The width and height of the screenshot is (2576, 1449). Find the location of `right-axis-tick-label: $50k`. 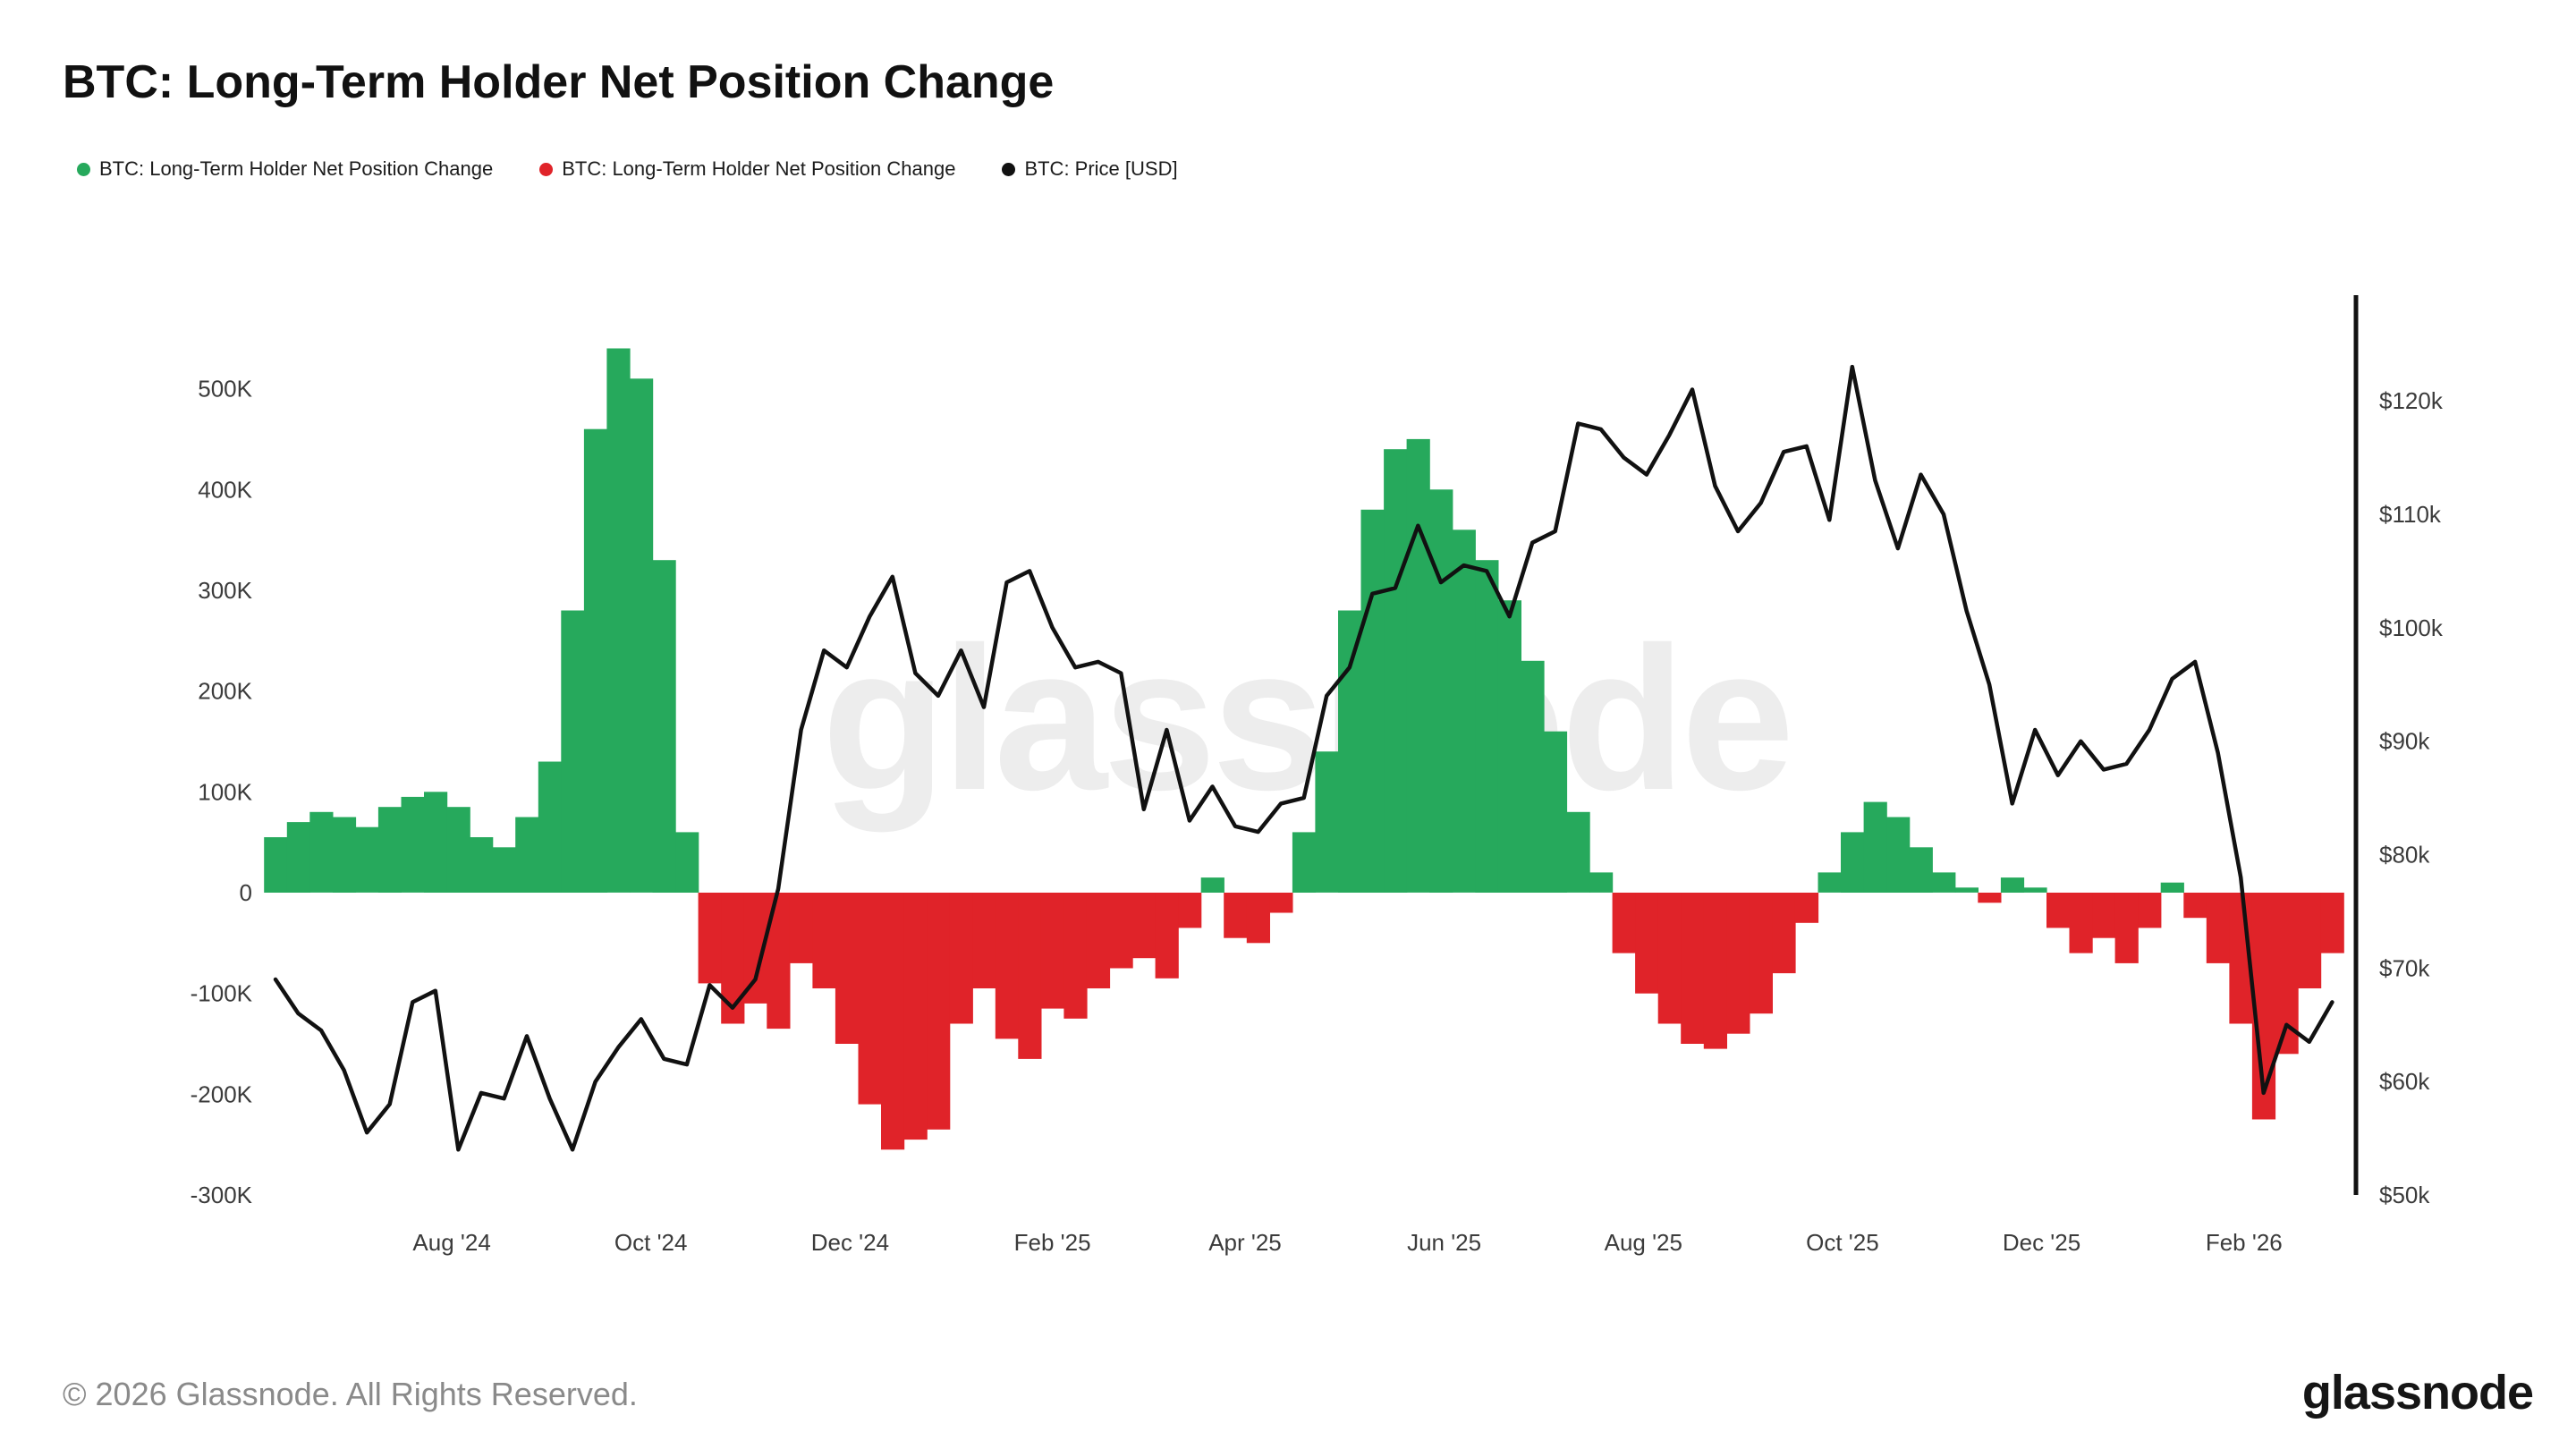

right-axis-tick-label: $50k is located at coordinates (2404, 1195).